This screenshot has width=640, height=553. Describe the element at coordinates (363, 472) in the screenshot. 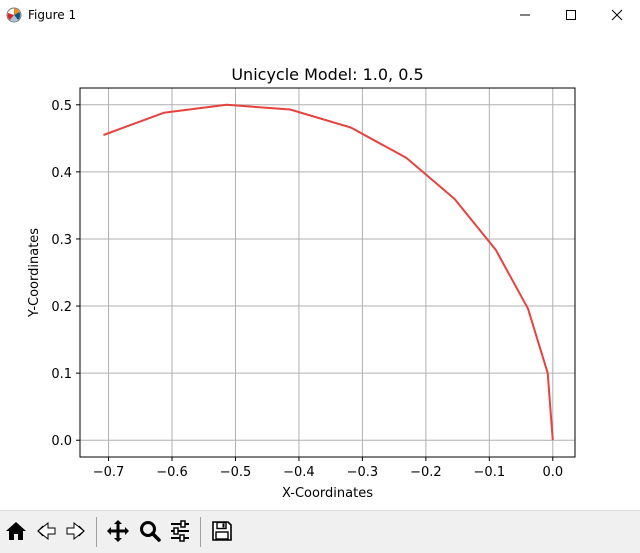

I see `x-tick-label: −0.3` at that location.